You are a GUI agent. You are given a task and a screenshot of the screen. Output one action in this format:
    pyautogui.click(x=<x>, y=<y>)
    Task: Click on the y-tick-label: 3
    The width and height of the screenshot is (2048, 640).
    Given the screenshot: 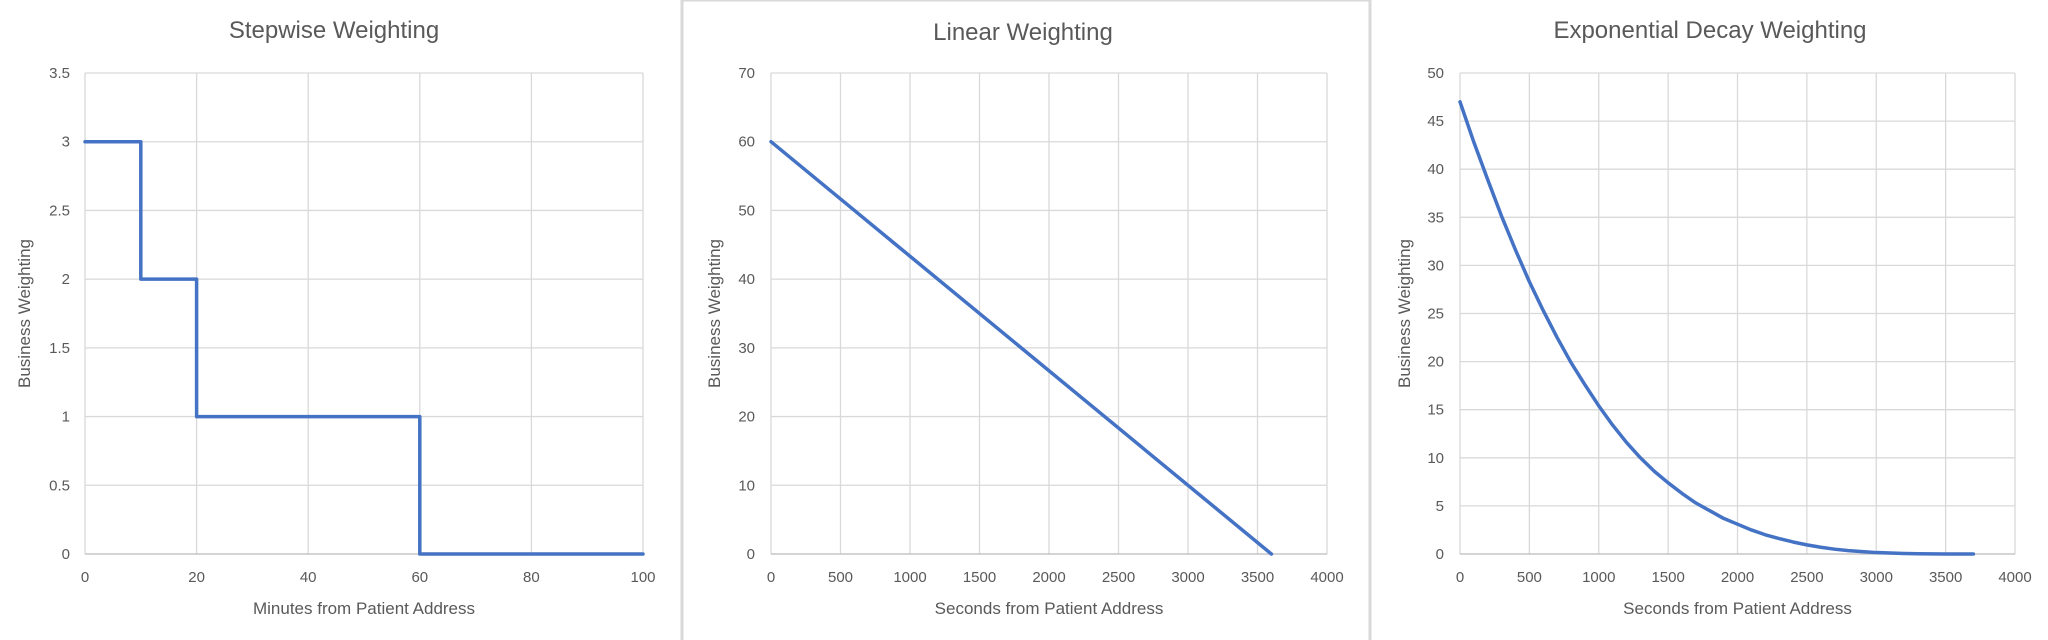 What is the action you would take?
    pyautogui.click(x=66, y=142)
    